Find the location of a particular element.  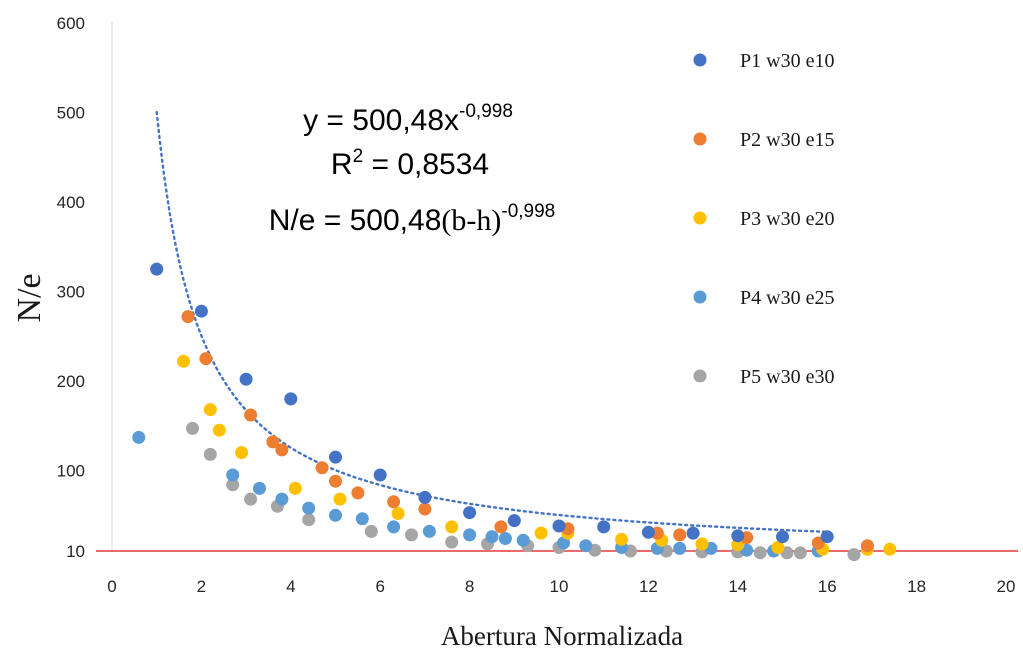

x-axis-label: Abertura Normalizada is located at coordinates (562, 636).